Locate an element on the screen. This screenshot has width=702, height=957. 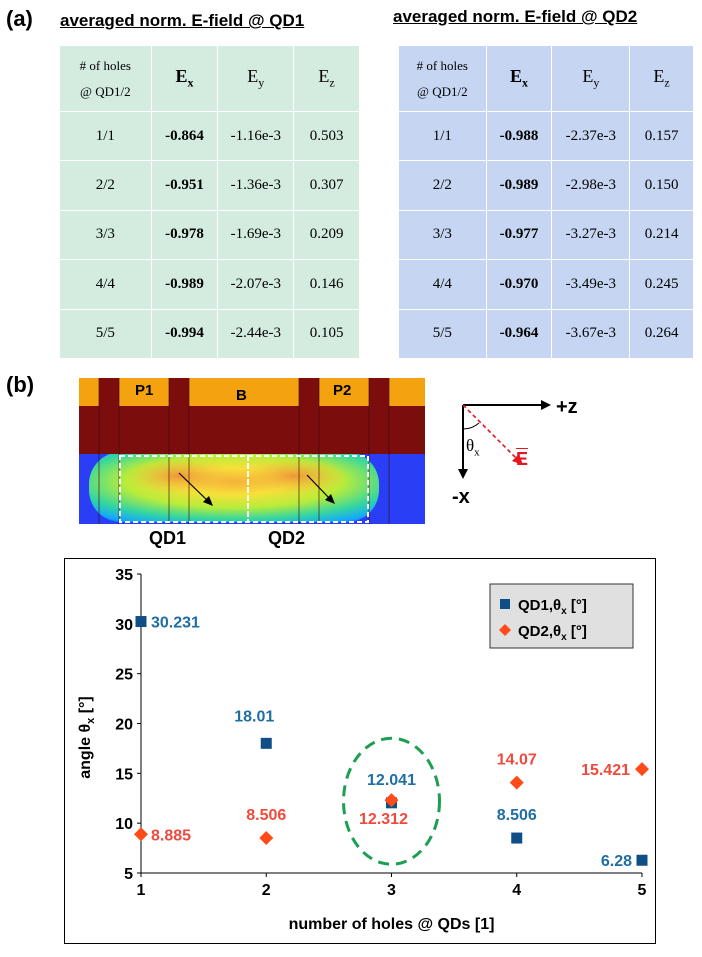
table2-title: averaged norm. E-field @ QD2 is located at coordinates (515, 16).